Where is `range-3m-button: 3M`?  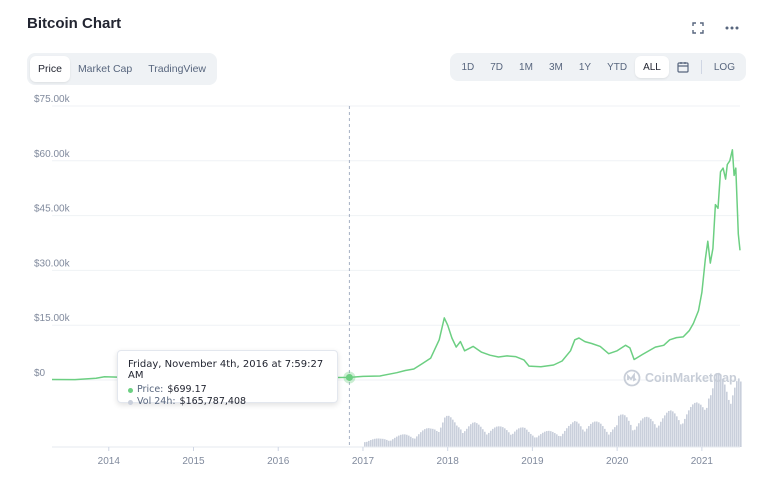
range-3m-button: 3M is located at coordinates (555, 67).